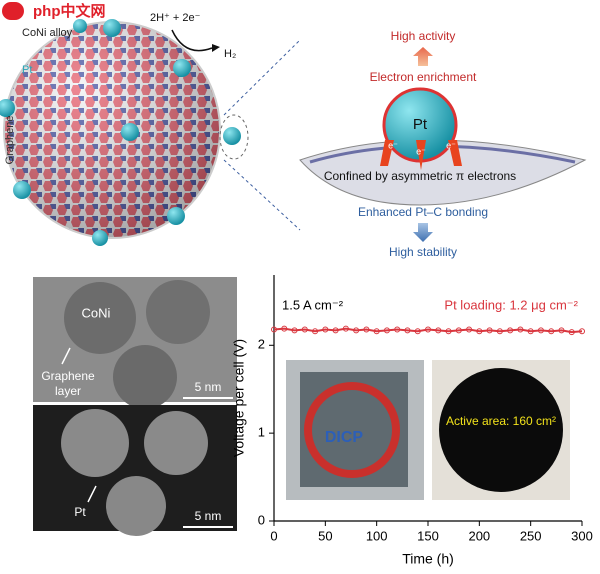  What do you see at coordinates (582, 535) in the screenshot?
I see `x-tick-label: 300` at bounding box center [582, 535].